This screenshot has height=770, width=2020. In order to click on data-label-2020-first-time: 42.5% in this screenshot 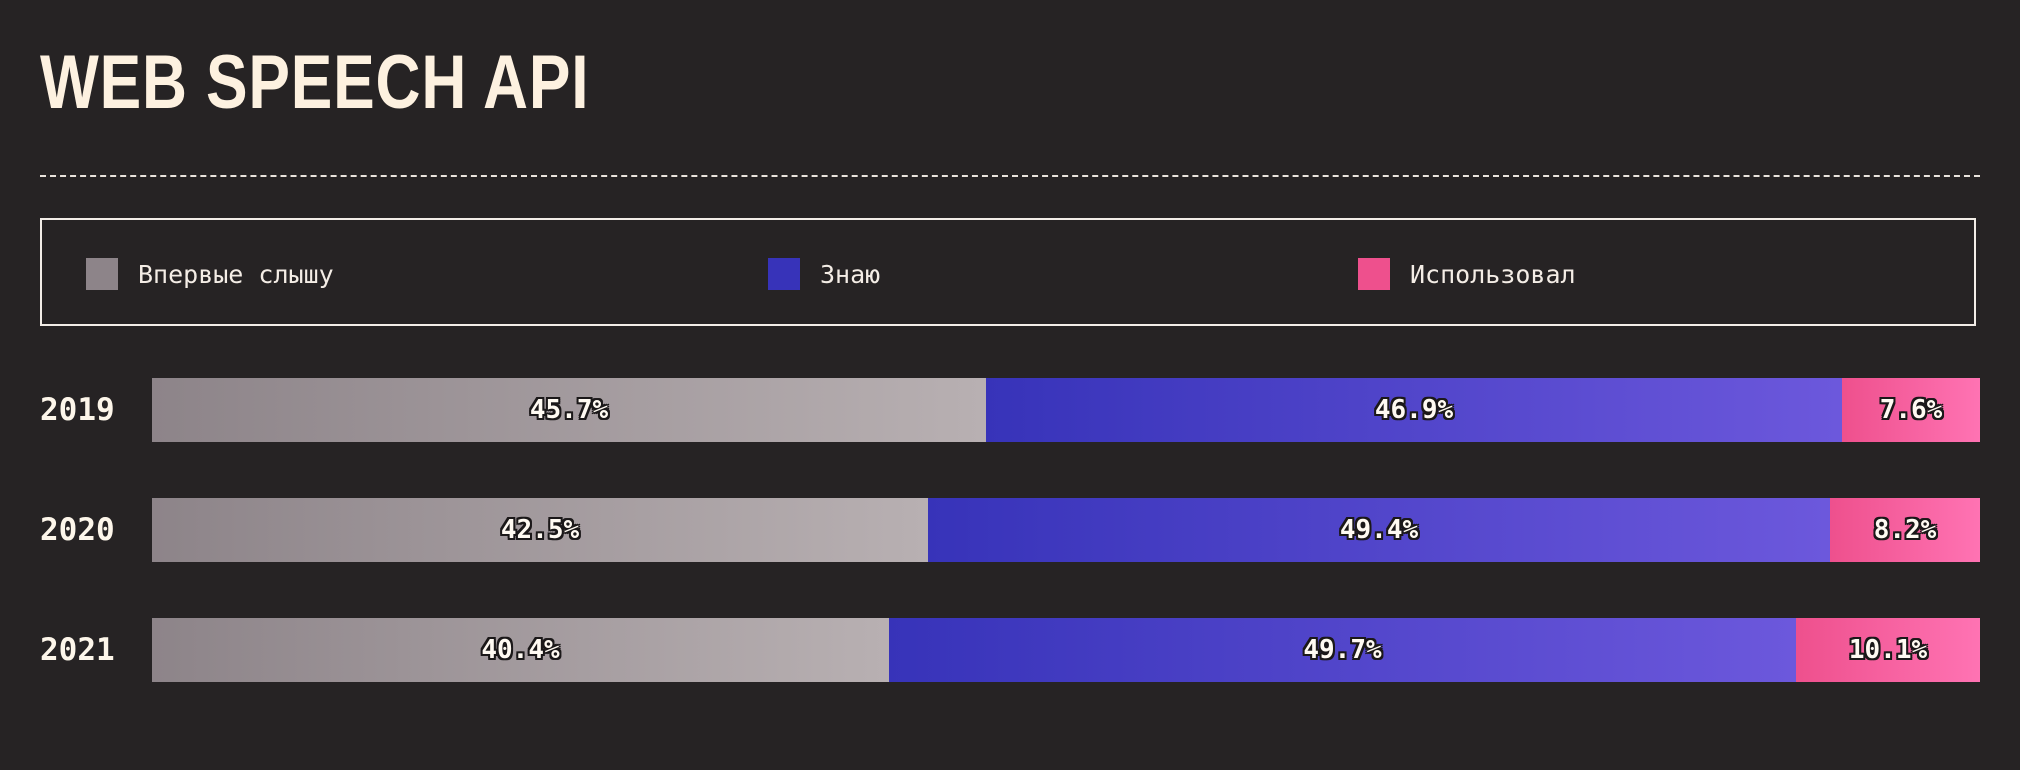, I will do `click(540, 530)`.